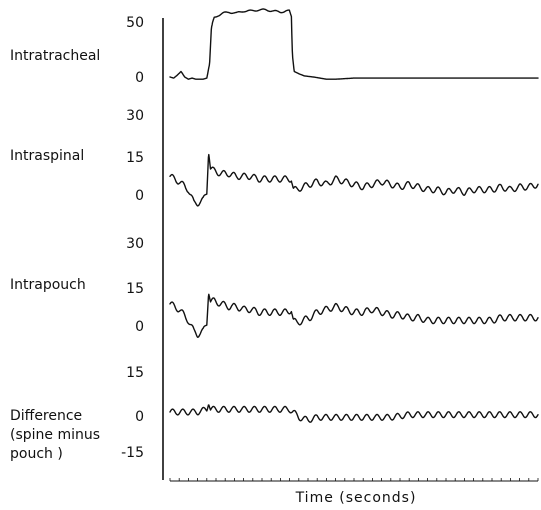 This screenshot has height=510, width=541. Describe the element at coordinates (135, 116) in the screenshot. I see `panel-2-tick-label: 30` at that location.